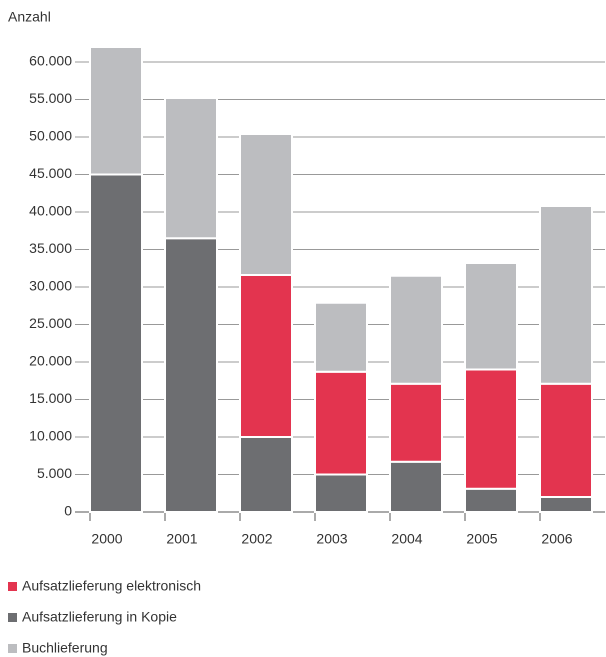 This screenshot has height=657, width=606. I want to click on x-tick-label: 2002, so click(256, 539).